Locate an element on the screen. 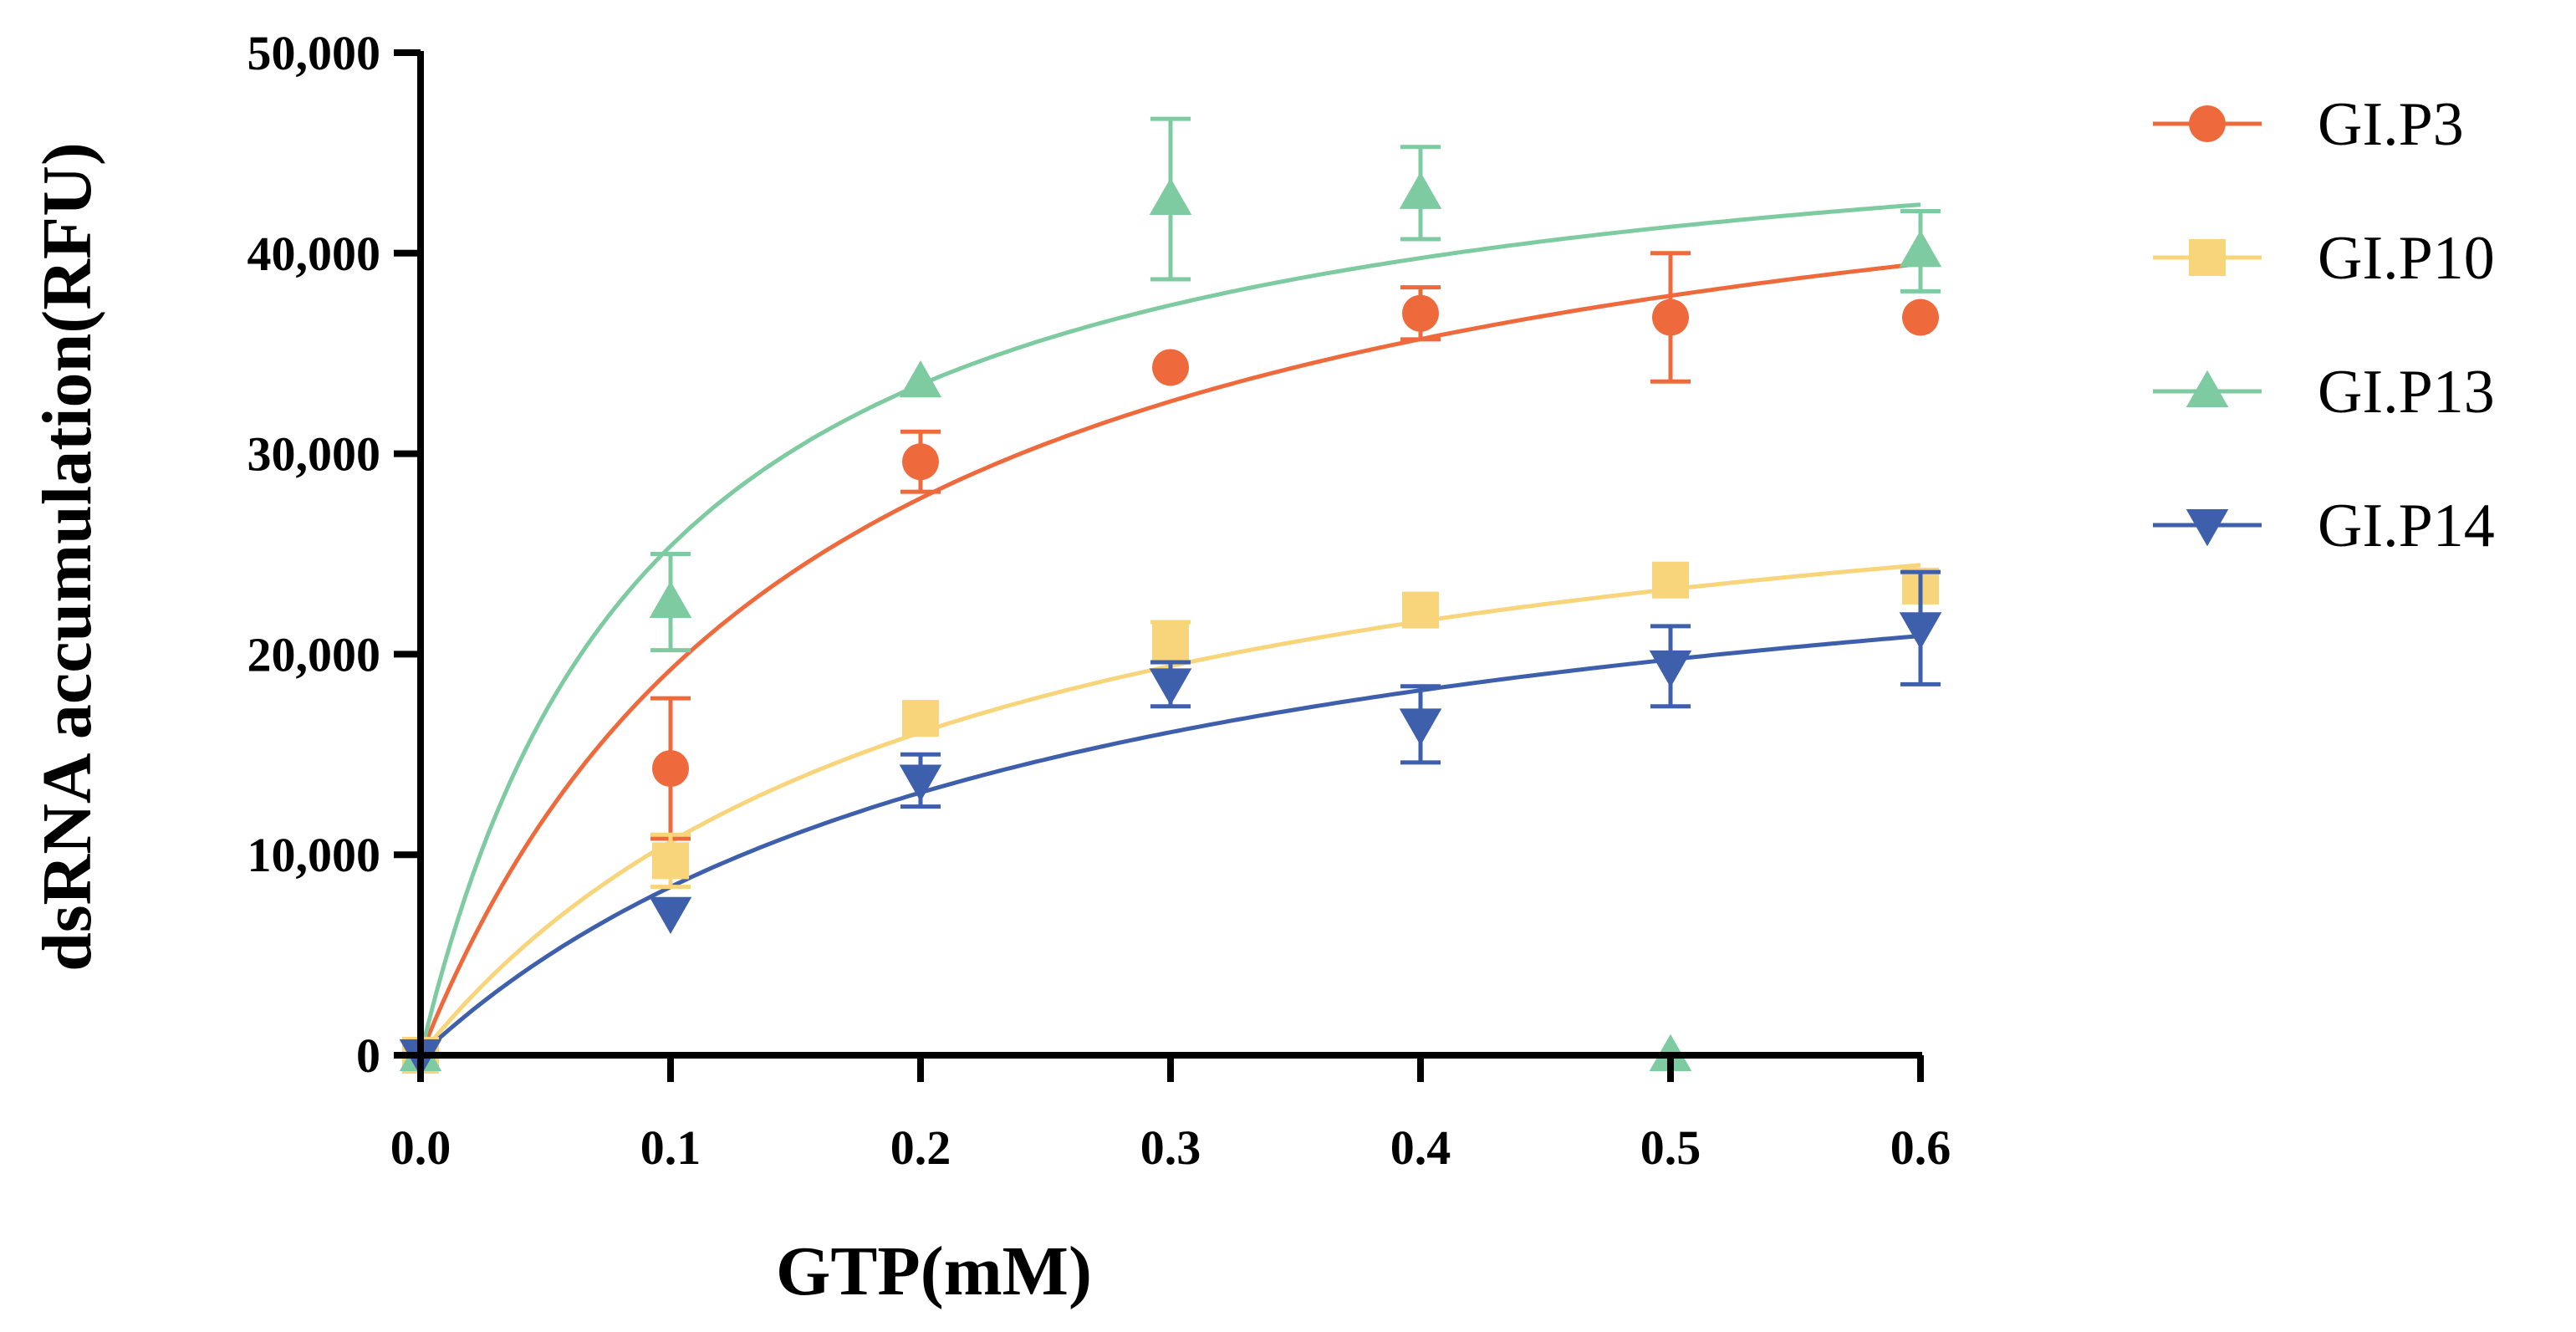  x-tick-label: 0.0 is located at coordinates (420, 1147).